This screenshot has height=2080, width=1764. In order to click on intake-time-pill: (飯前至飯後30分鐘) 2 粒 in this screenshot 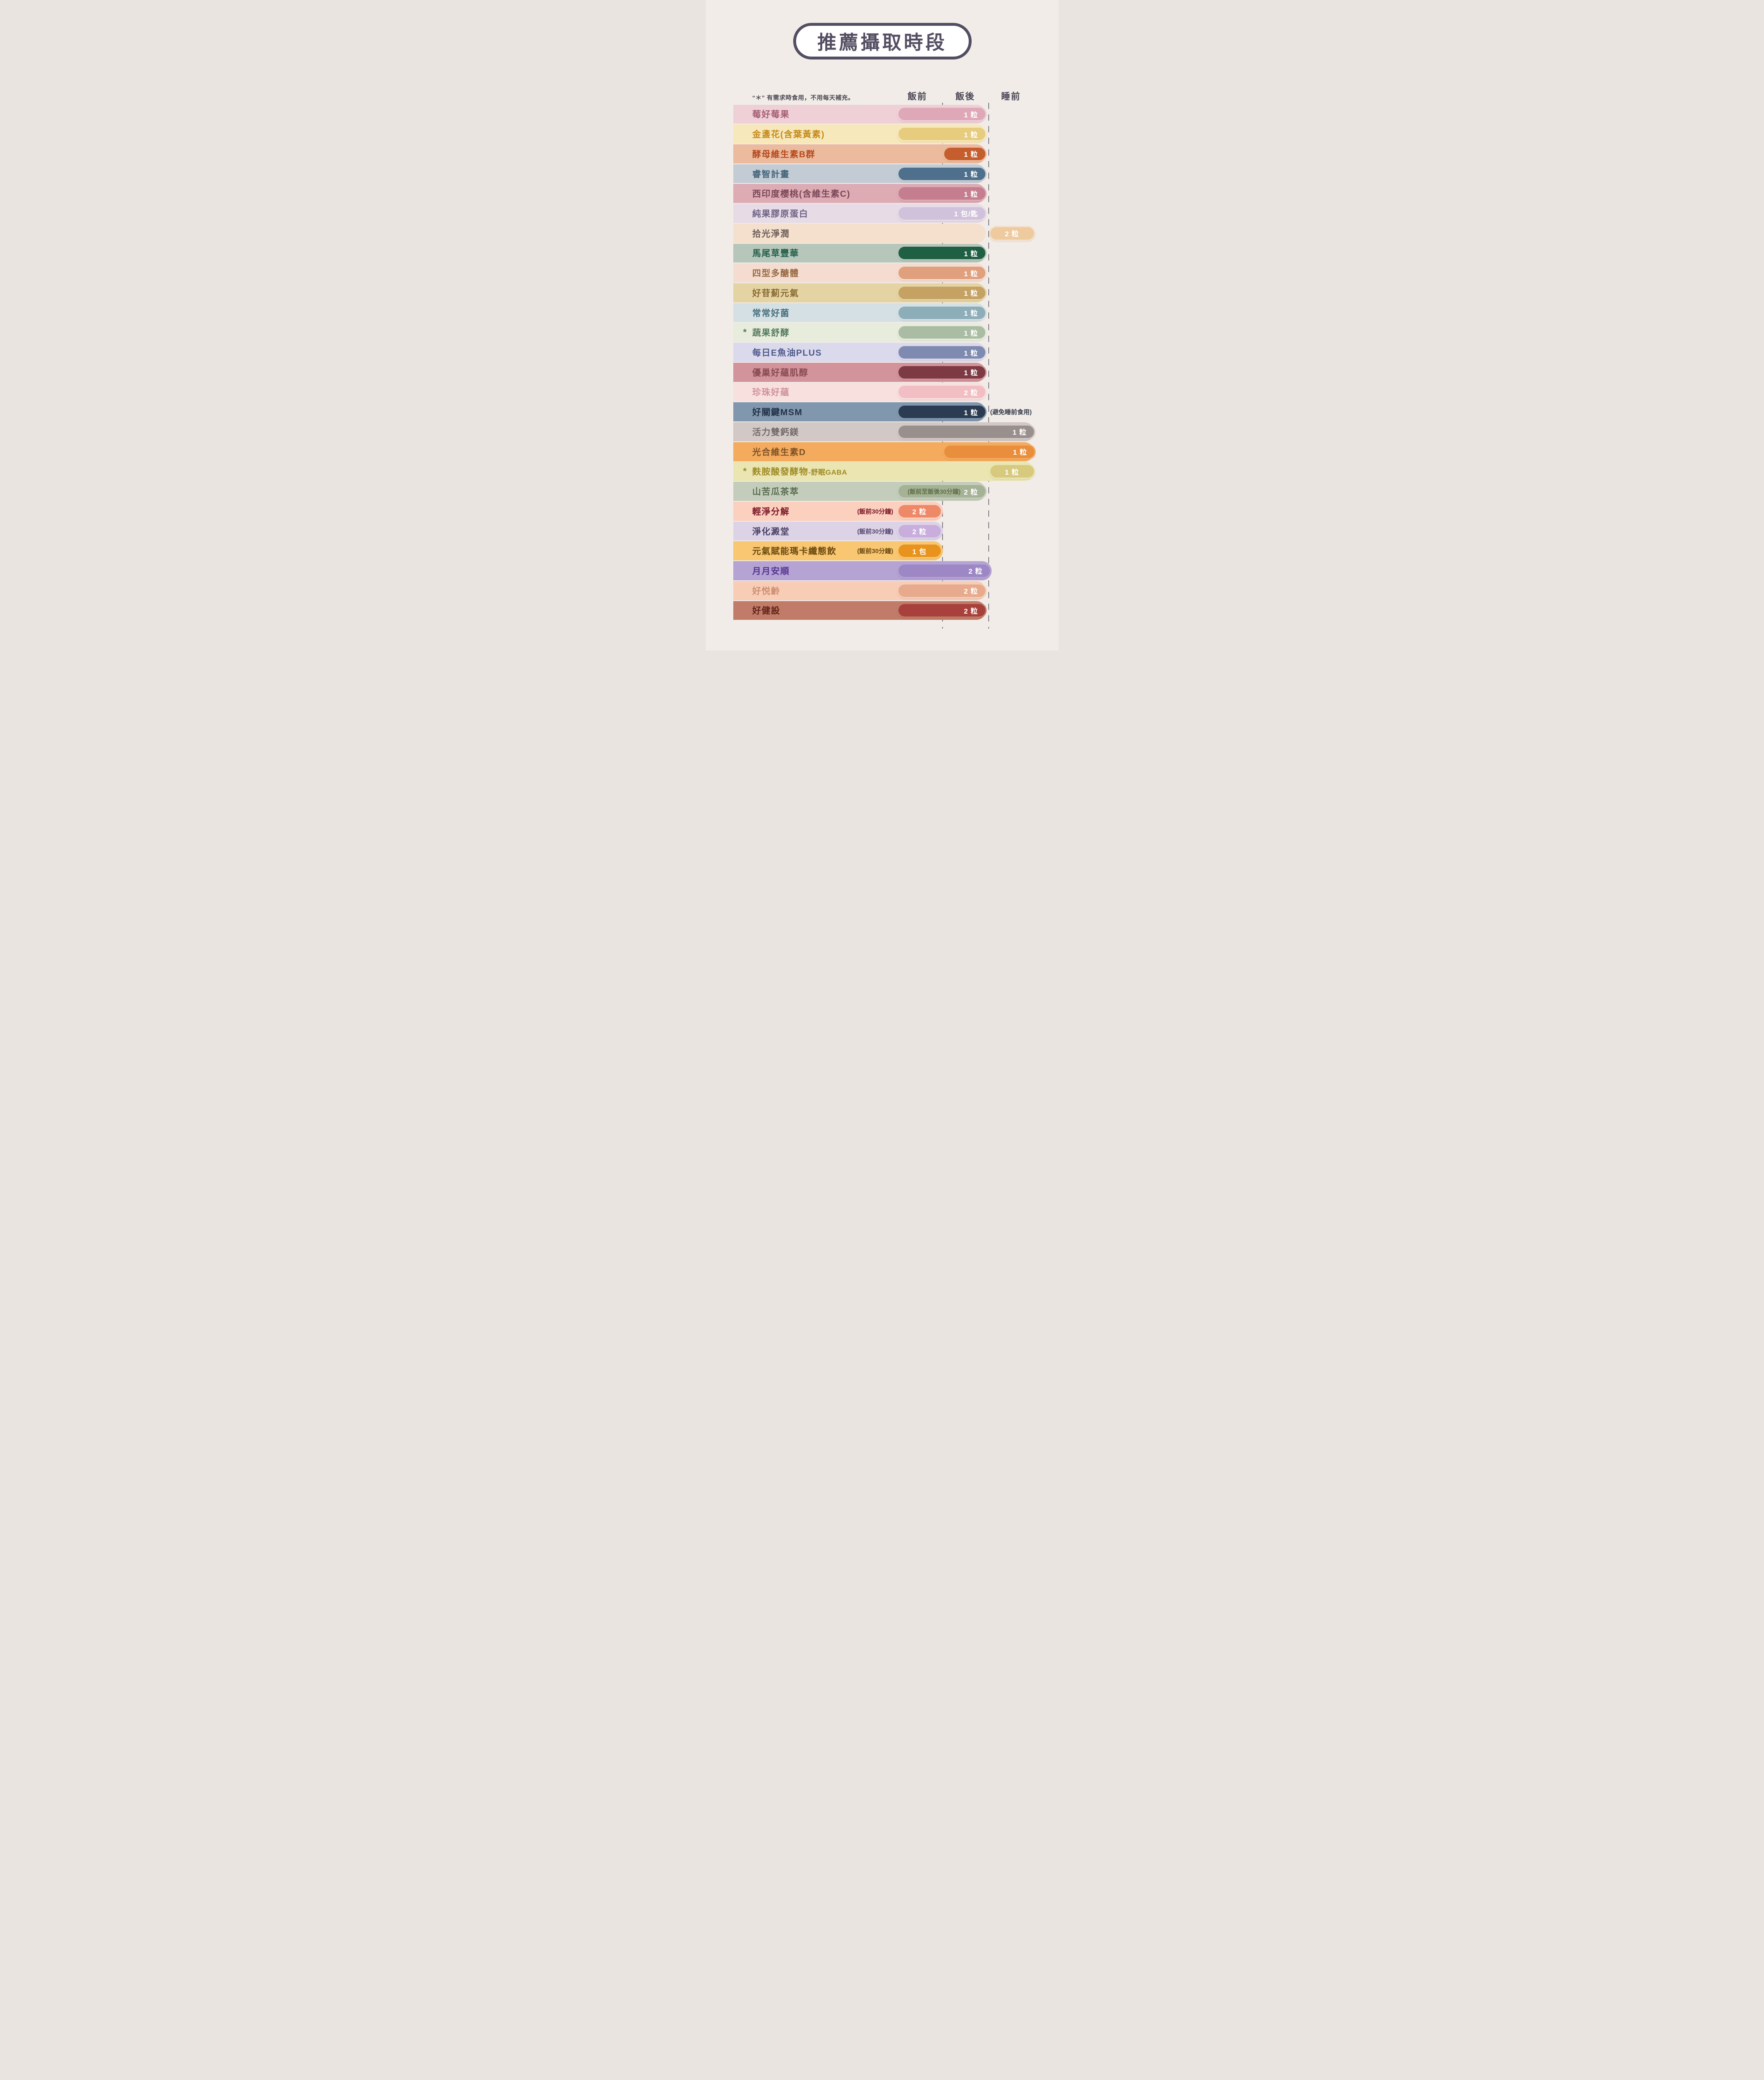, I will do `click(942, 491)`.